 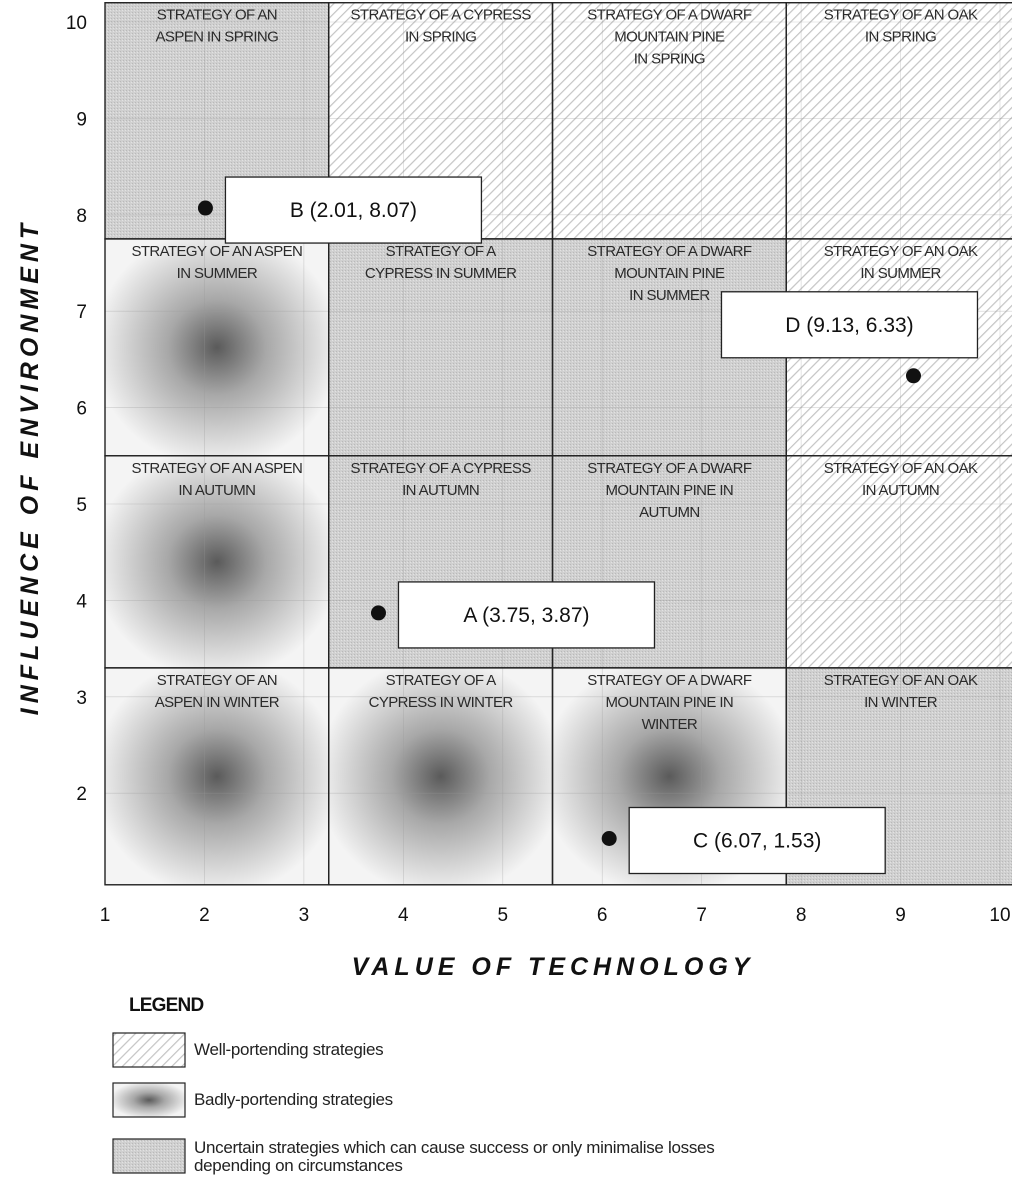 What do you see at coordinates (900, 915) in the screenshot?
I see `x-tick-label: 9` at bounding box center [900, 915].